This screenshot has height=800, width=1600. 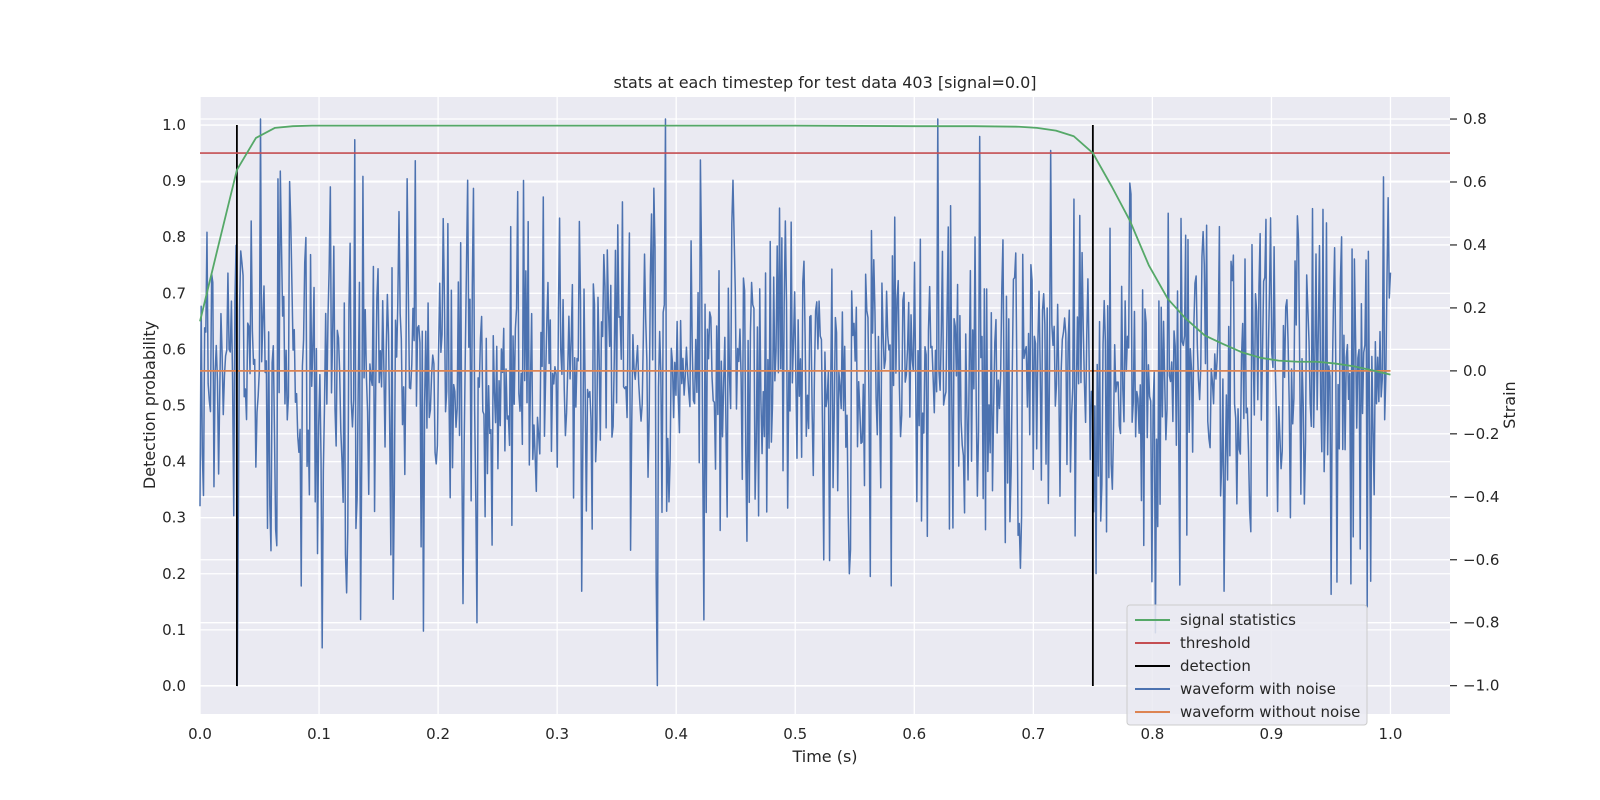 I want to click on y-tick-label: 0.5, so click(x=174, y=406).